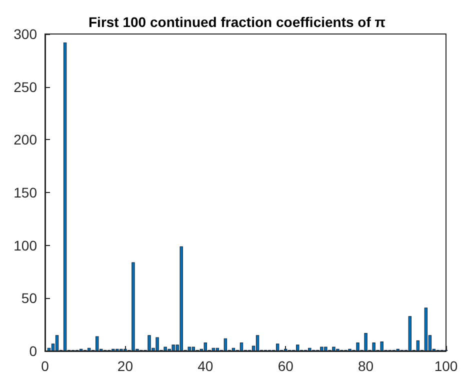 The height and width of the screenshot is (389, 474). I want to click on x-tick-label: 0, so click(45, 366).